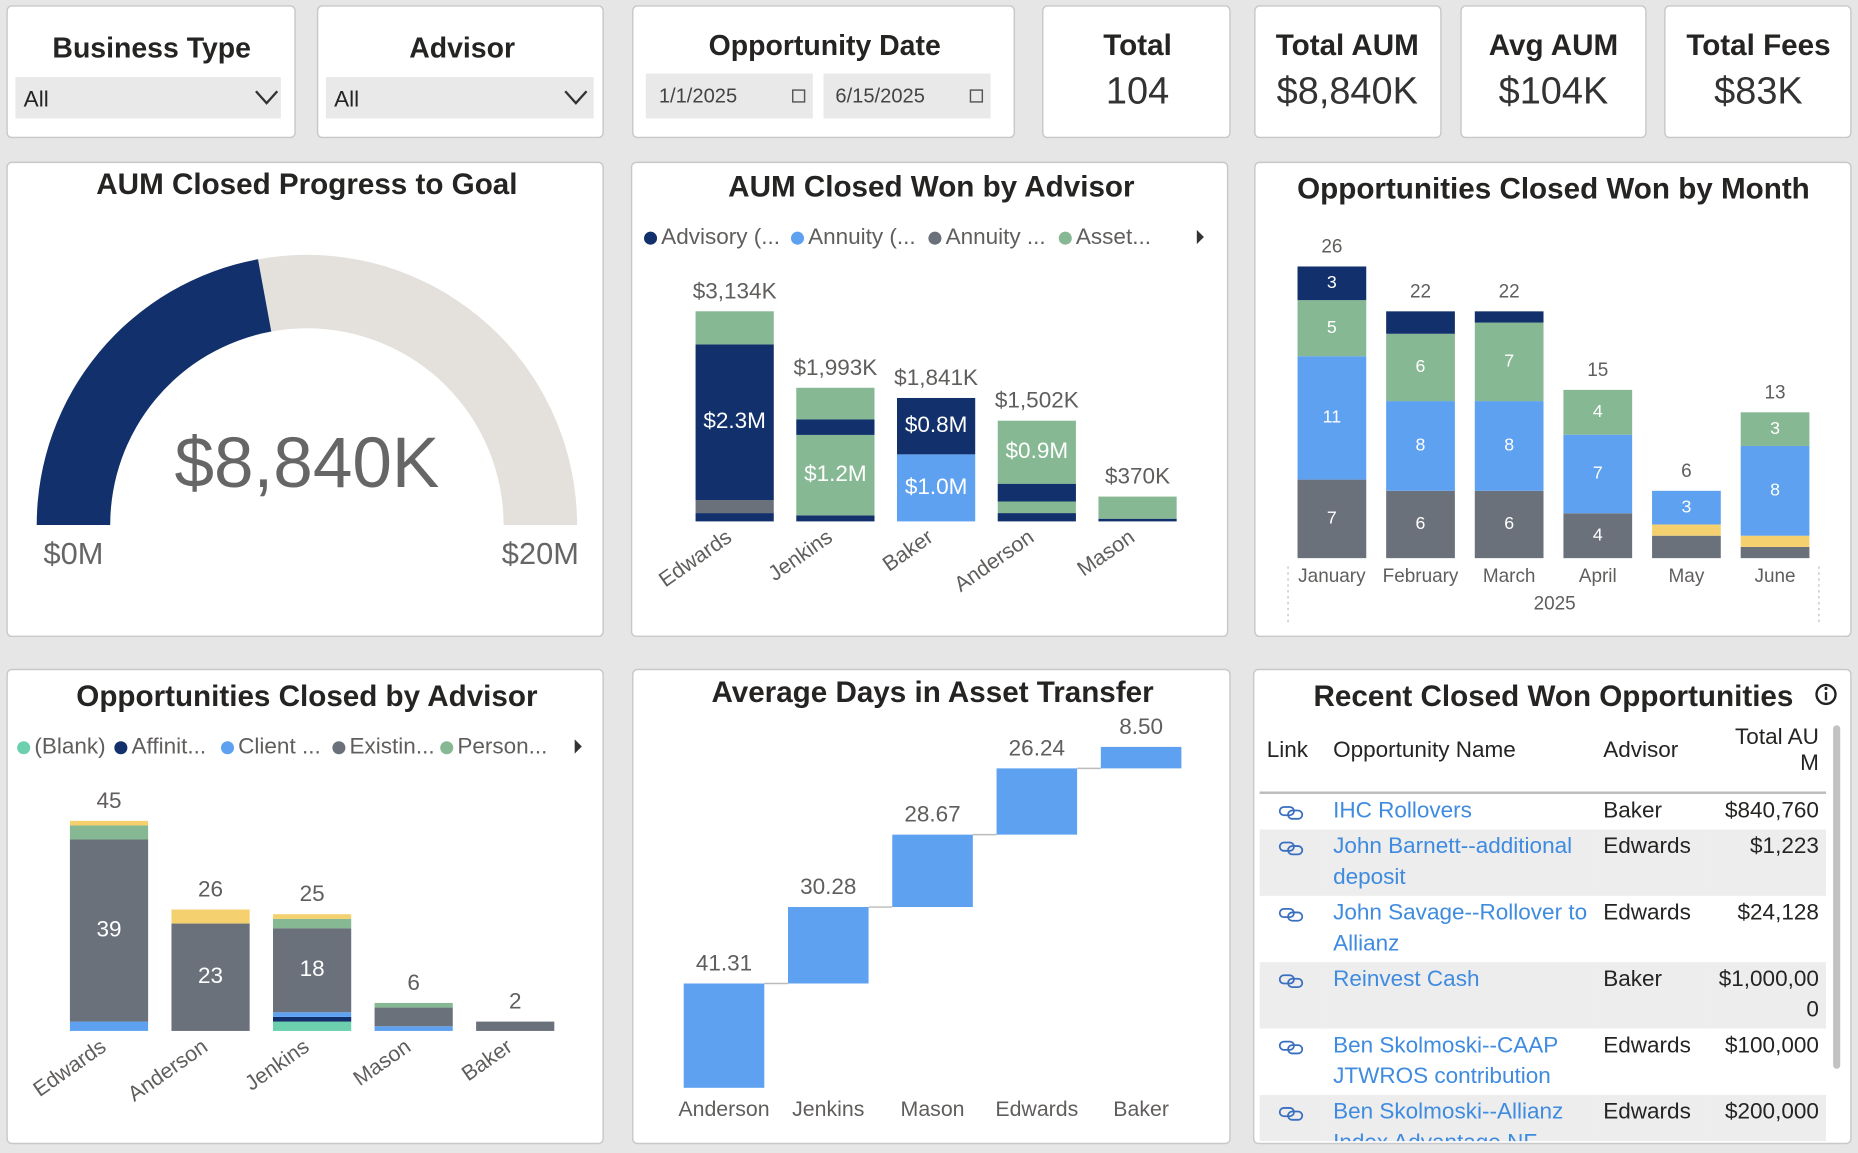 The height and width of the screenshot is (1153, 1858). I want to click on segment-label: 4, so click(1598, 534).